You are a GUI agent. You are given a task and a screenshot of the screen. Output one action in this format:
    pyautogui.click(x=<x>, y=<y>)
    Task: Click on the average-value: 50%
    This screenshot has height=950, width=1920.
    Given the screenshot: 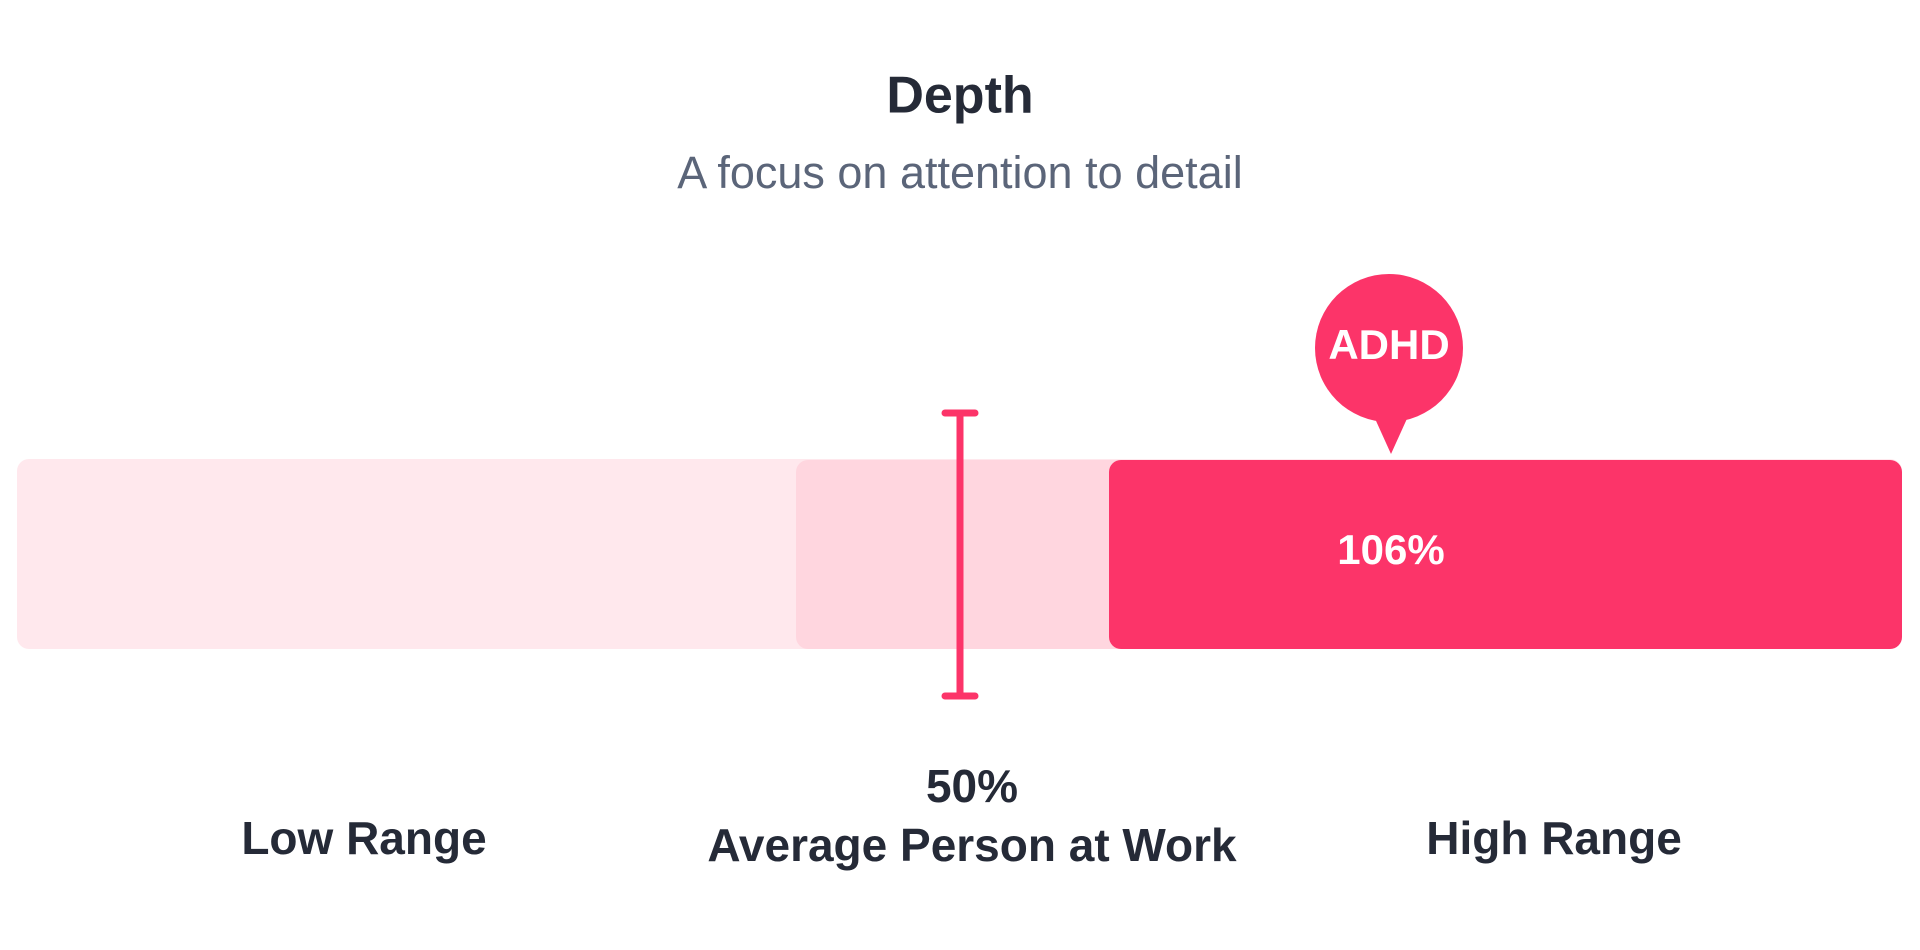 What is the action you would take?
    pyautogui.click(x=972, y=786)
    